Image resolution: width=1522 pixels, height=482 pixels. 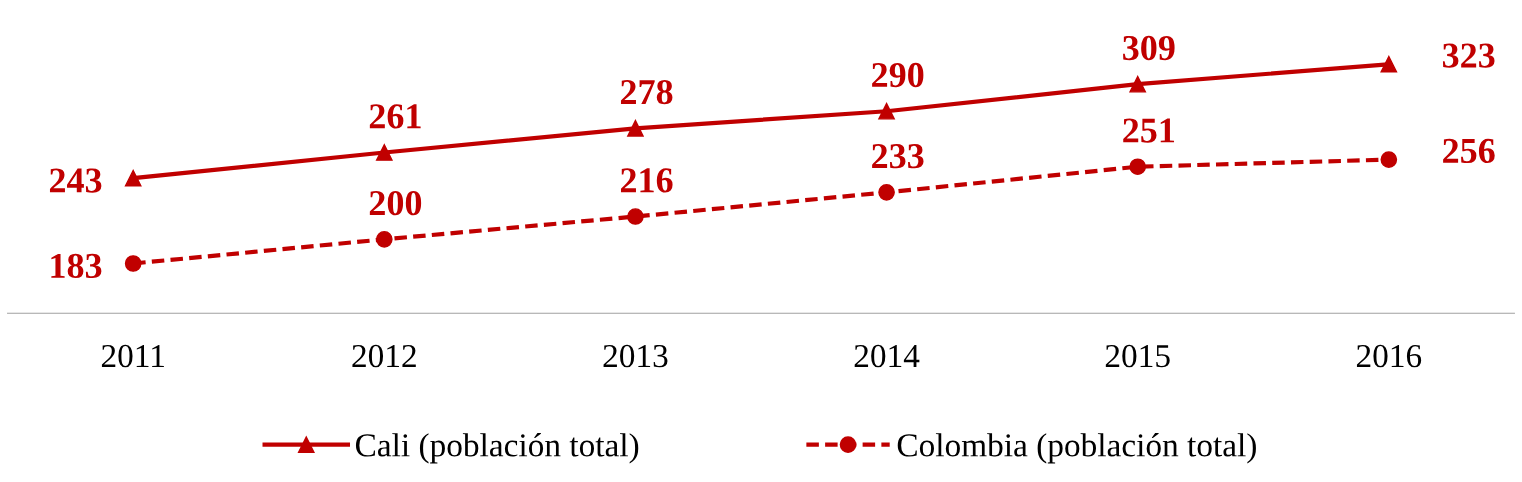 What do you see at coordinates (75, 180) in the screenshot?
I see `data-label: 243` at bounding box center [75, 180].